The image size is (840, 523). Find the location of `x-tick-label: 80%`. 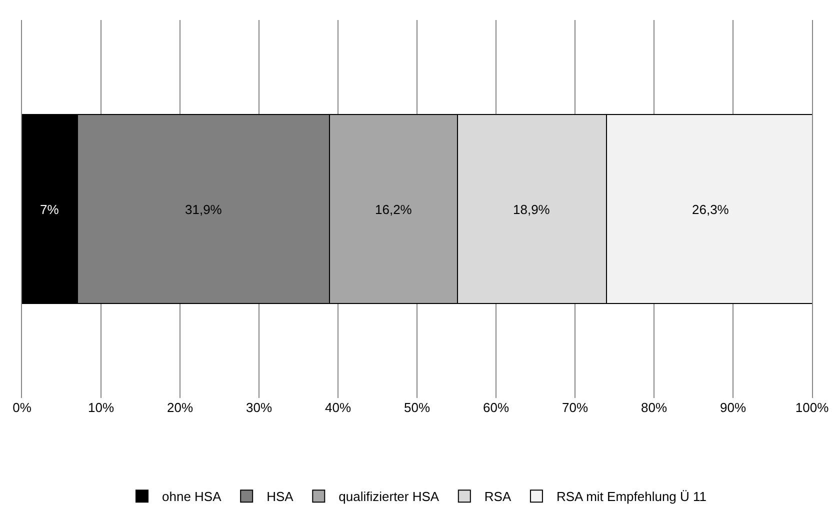

x-tick-label: 80% is located at coordinates (654, 407).